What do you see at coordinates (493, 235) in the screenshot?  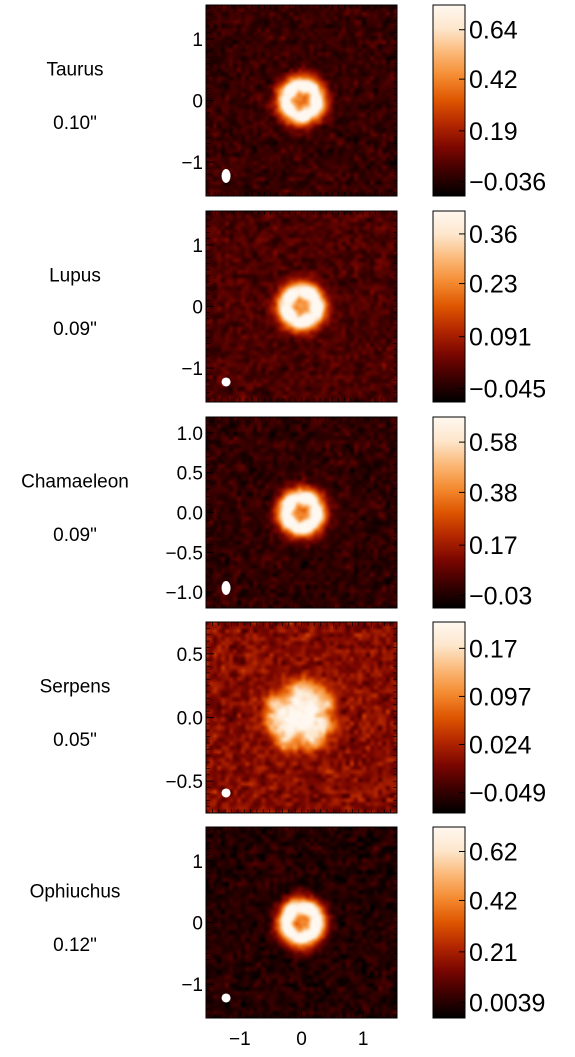 I see `colorbar-tick-label: 0.36` at bounding box center [493, 235].